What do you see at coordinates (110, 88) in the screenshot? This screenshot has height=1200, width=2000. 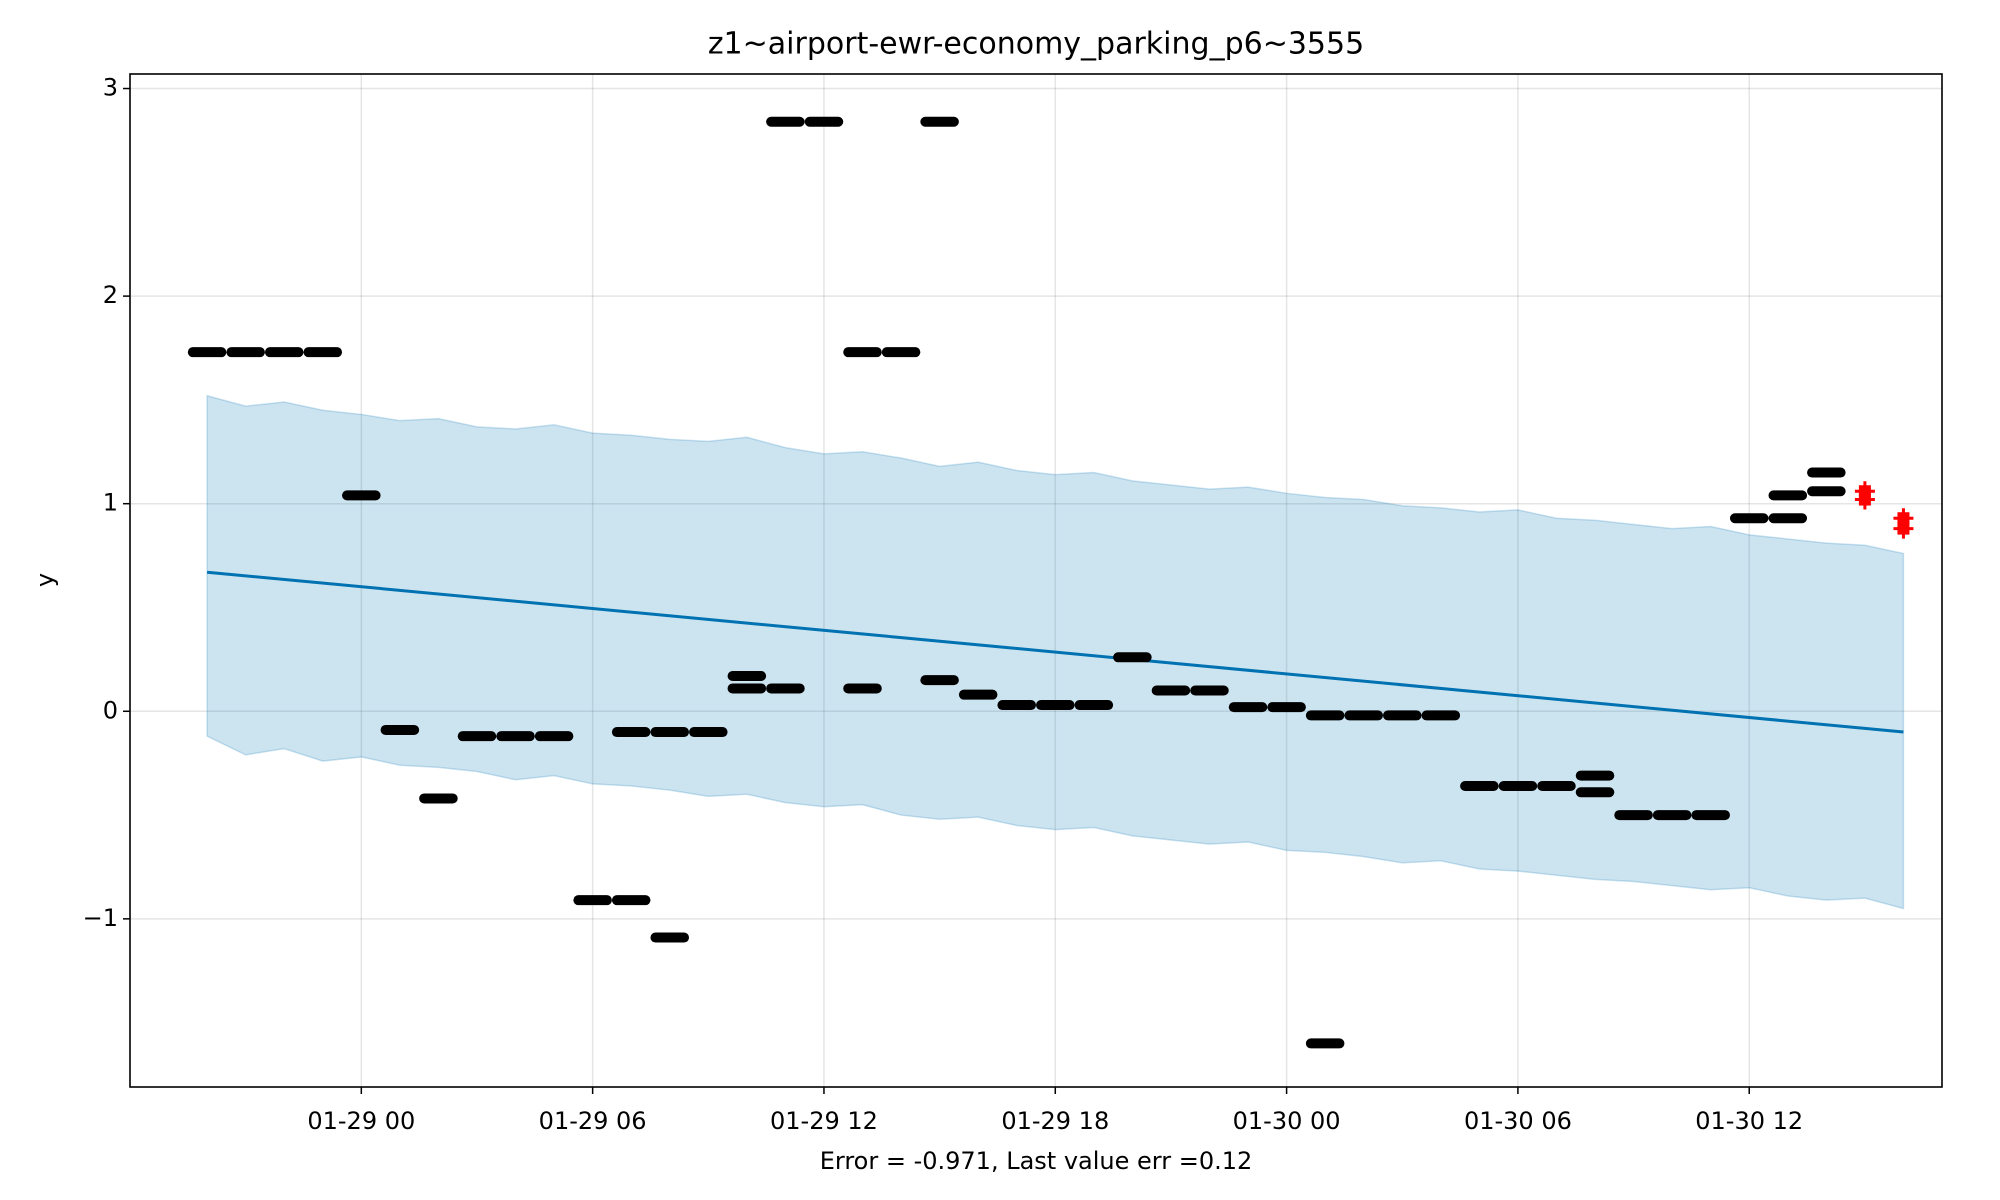 I see `y-tick-label: 3` at bounding box center [110, 88].